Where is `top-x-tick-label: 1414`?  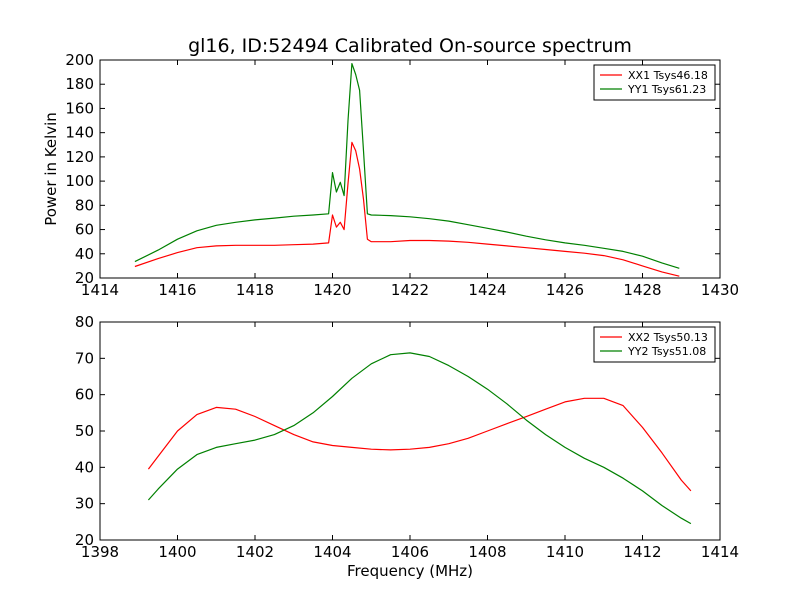 top-x-tick-label: 1414 is located at coordinates (100, 290).